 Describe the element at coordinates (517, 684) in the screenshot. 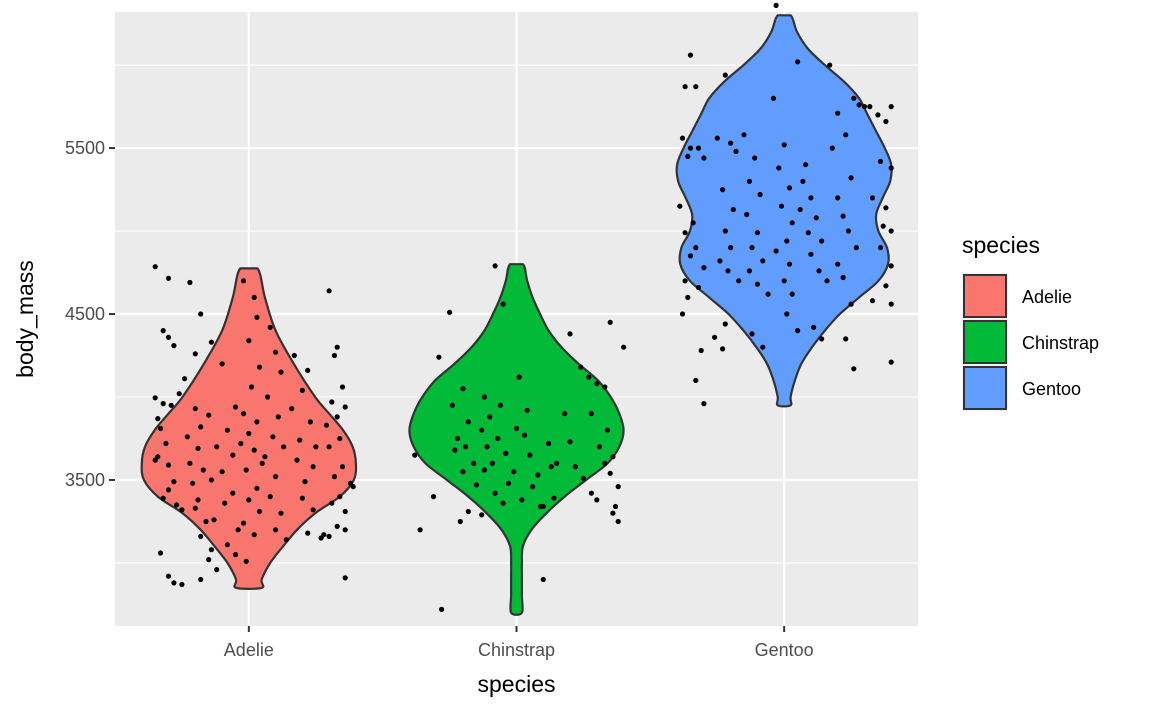

I see `x-axis-title: species` at that location.